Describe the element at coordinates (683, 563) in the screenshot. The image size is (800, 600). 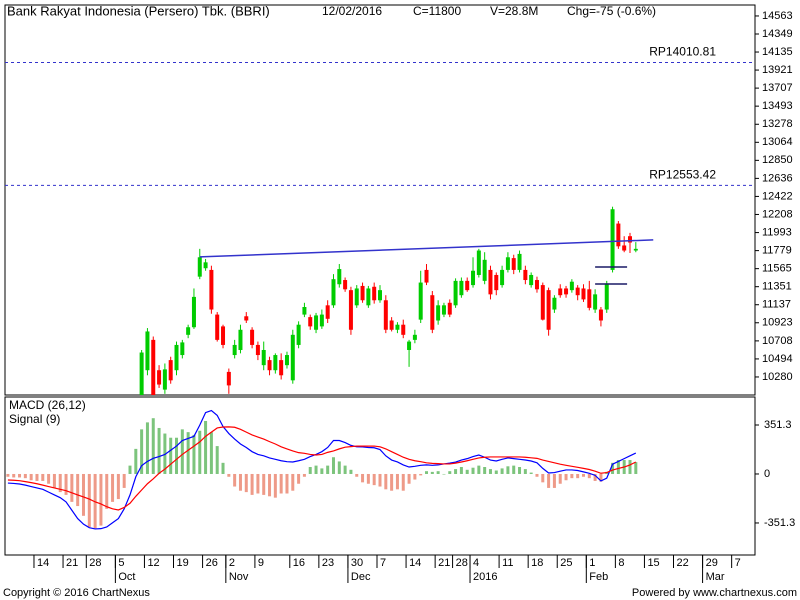
I see `x-tick-label: 22` at that location.